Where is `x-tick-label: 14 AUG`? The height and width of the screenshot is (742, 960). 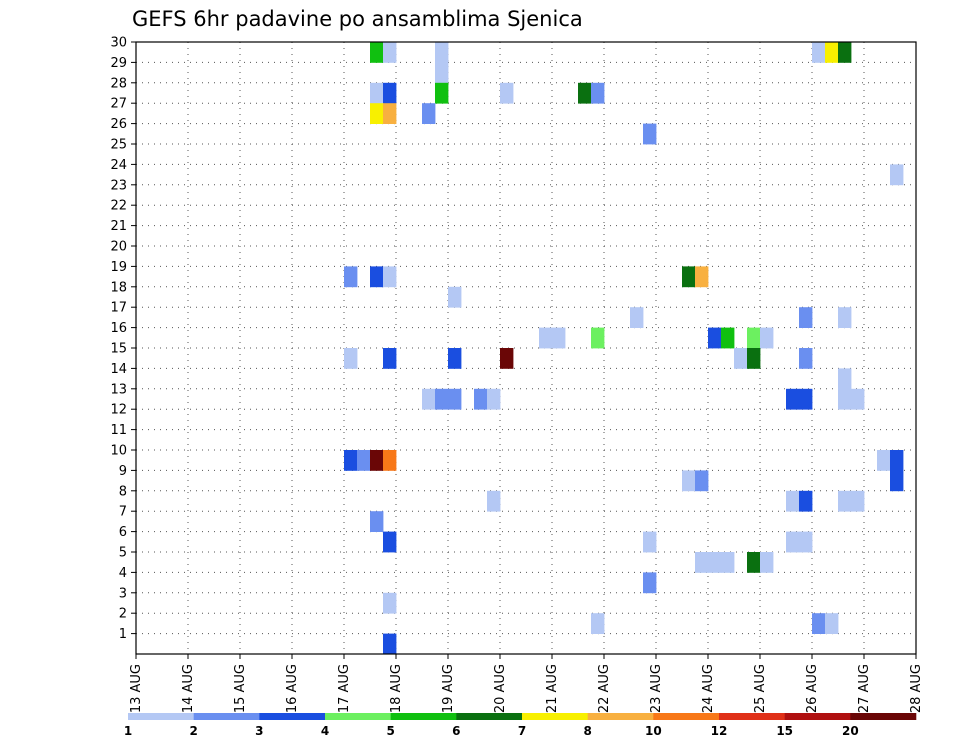
x-tick-label: 14 AUG is located at coordinates (188, 688).